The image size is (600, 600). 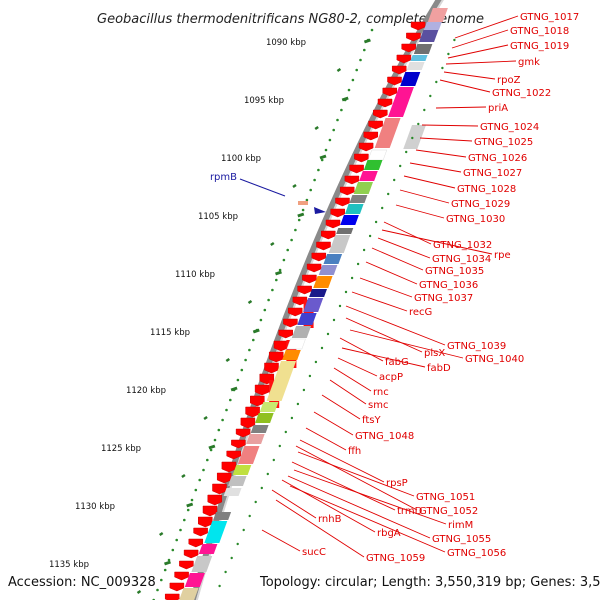 I want to click on gene-label: GTNG_1048, so click(x=384, y=436).